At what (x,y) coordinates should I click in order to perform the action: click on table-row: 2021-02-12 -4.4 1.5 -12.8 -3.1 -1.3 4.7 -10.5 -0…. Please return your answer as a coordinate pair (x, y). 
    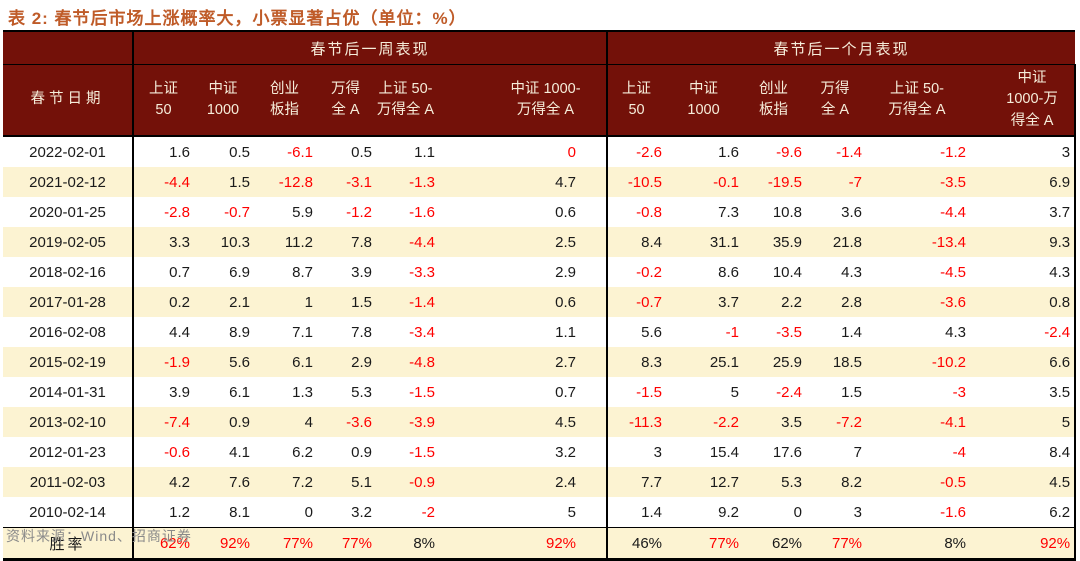
    Looking at the image, I should click on (540, 182).